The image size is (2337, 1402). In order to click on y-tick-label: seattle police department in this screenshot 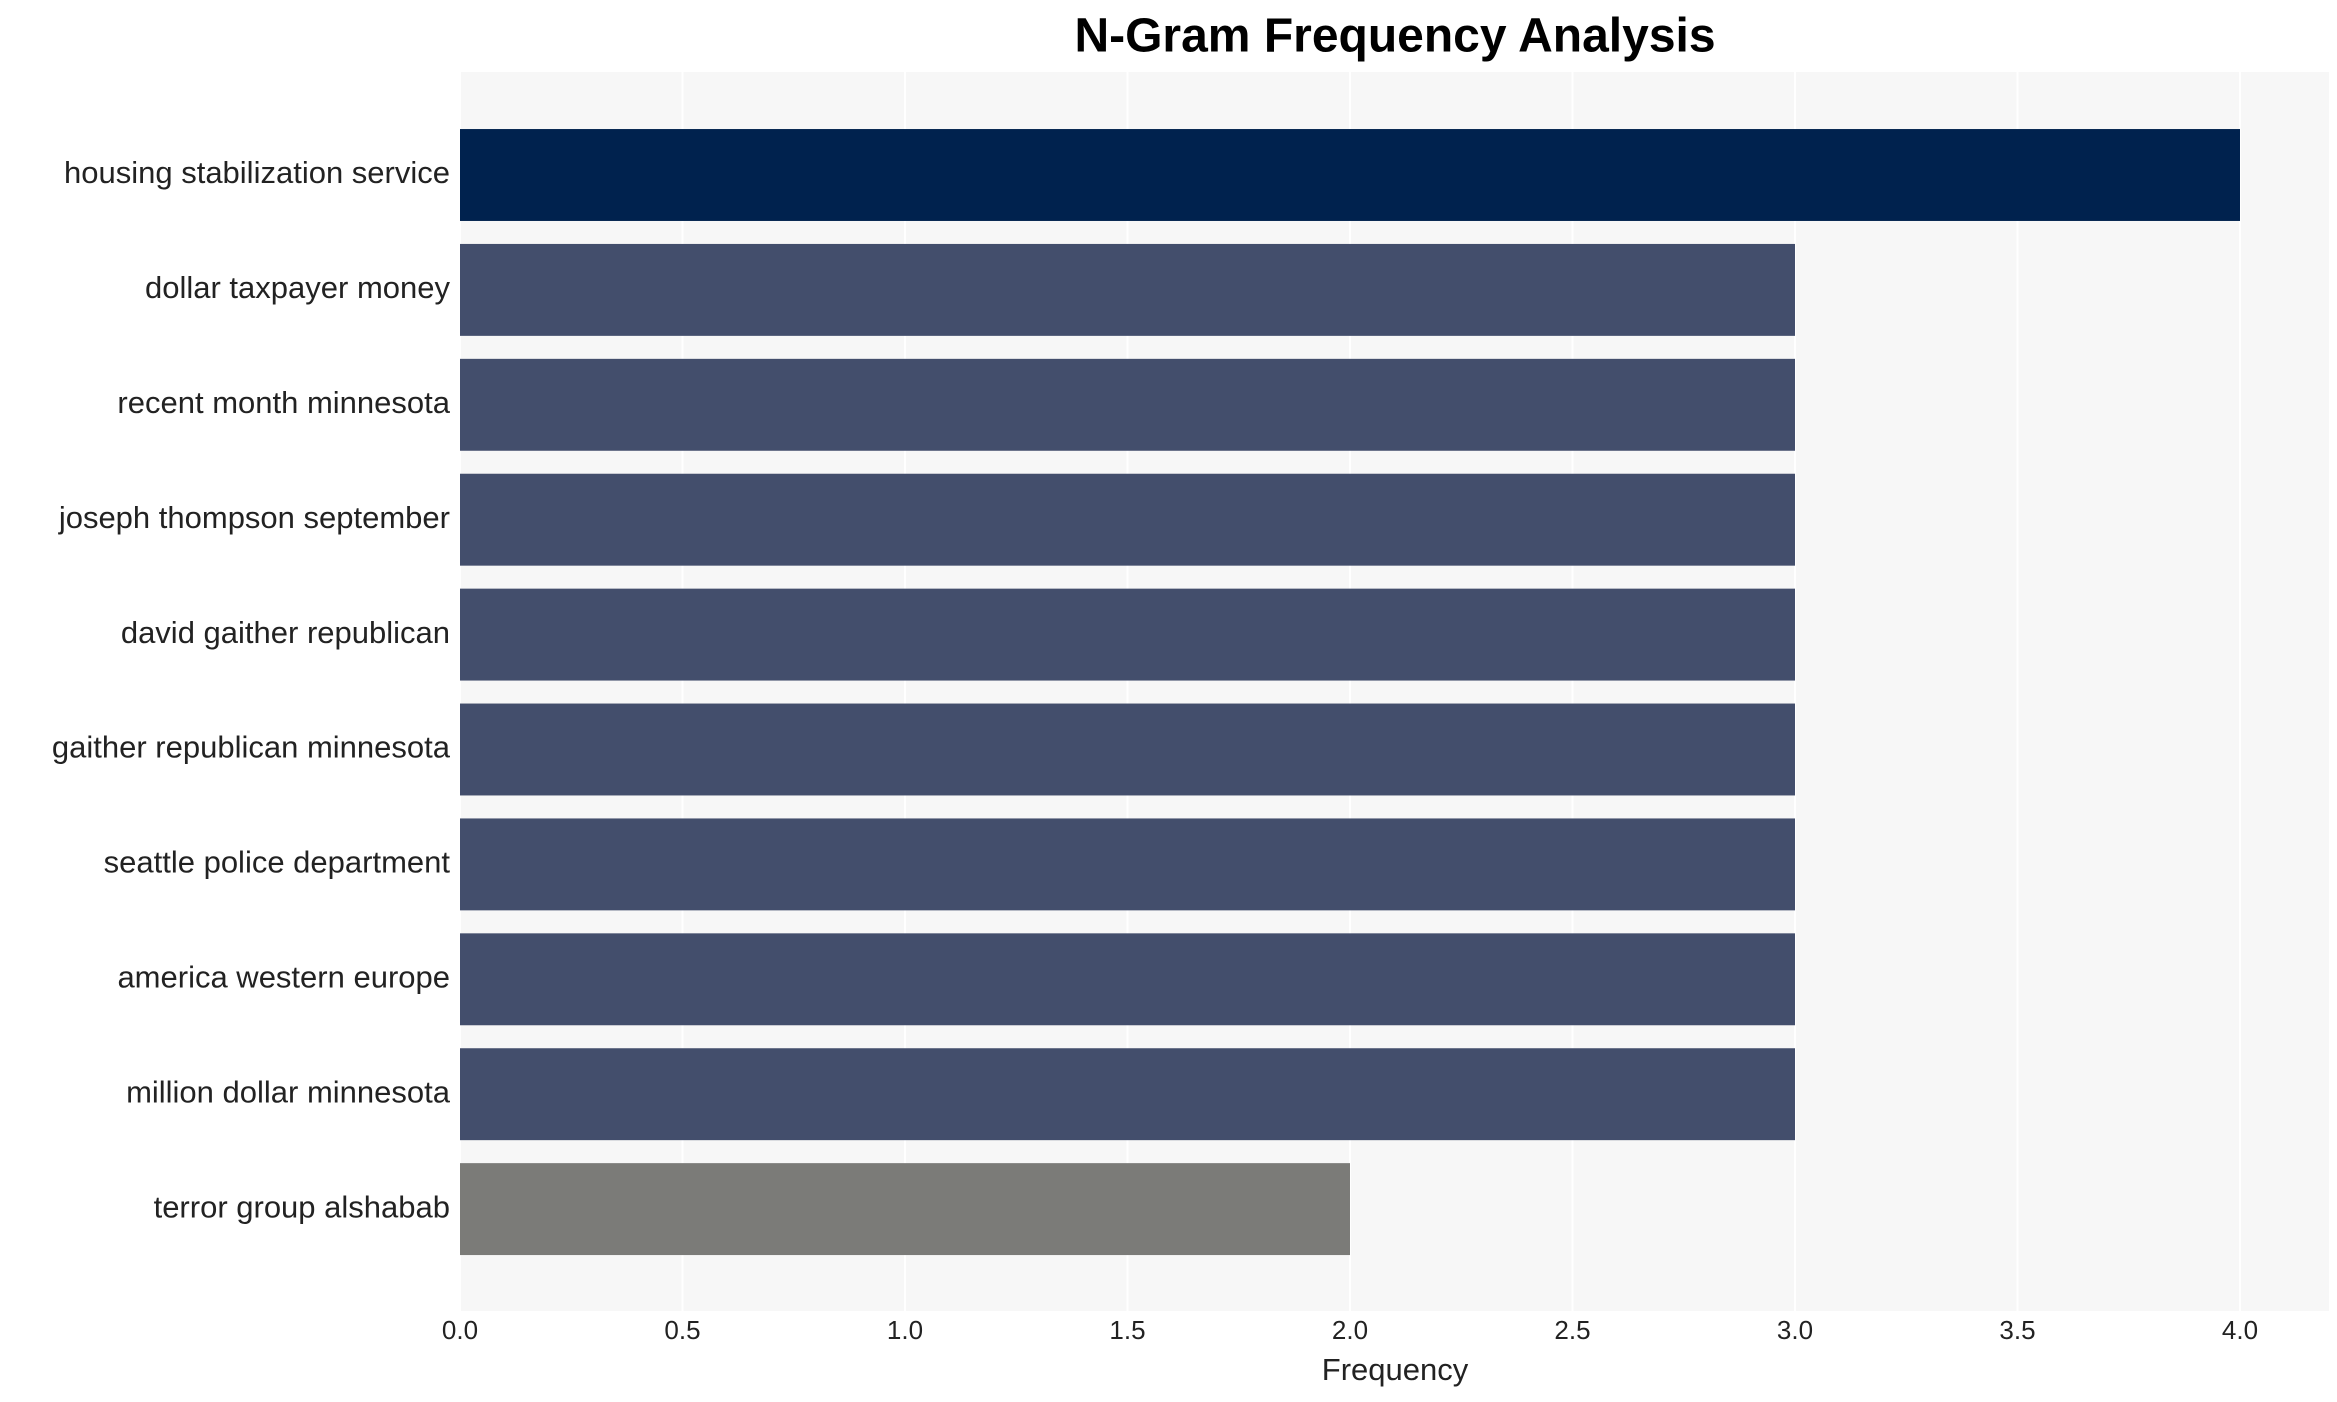, I will do `click(277, 862)`.